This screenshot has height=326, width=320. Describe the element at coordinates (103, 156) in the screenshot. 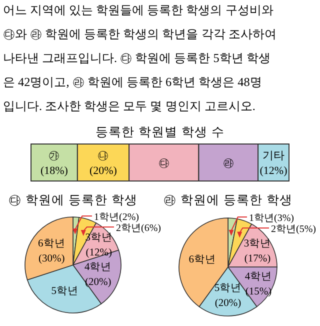

I see `series-label: ㉯` at that location.